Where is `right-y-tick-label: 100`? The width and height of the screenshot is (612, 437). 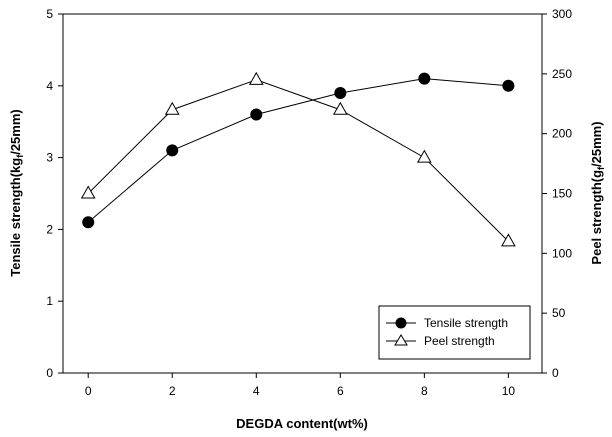
right-y-tick-label: 100 is located at coordinates (562, 253).